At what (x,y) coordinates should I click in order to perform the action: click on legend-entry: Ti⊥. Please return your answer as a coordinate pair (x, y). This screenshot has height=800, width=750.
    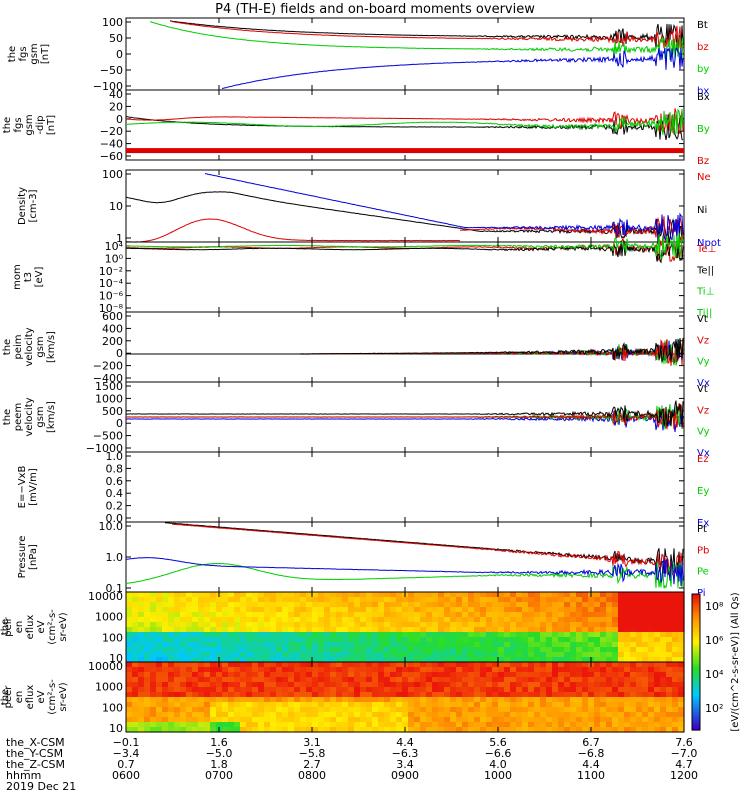
    Looking at the image, I should click on (705, 292).